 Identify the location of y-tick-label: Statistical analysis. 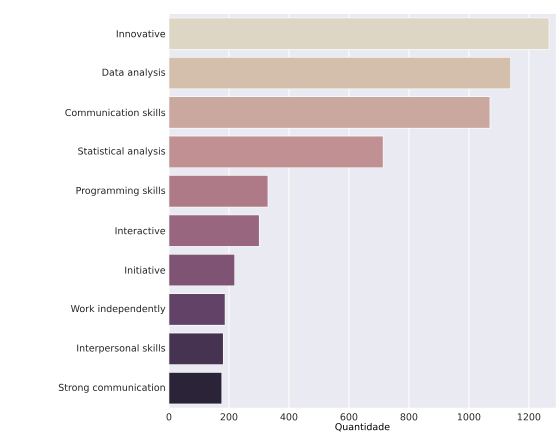
(122, 151).